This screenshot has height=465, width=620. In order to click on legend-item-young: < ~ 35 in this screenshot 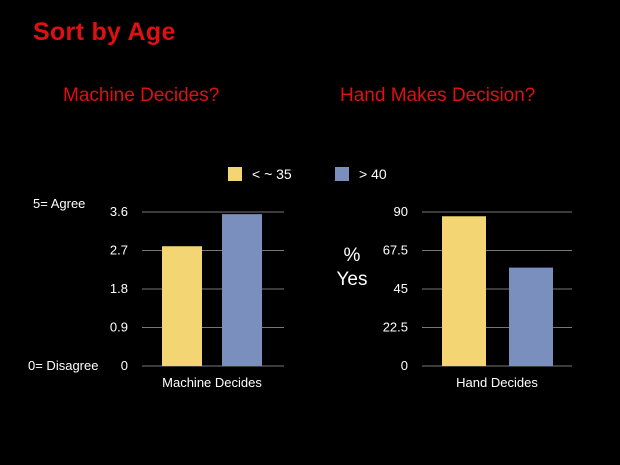, I will do `click(260, 174)`.